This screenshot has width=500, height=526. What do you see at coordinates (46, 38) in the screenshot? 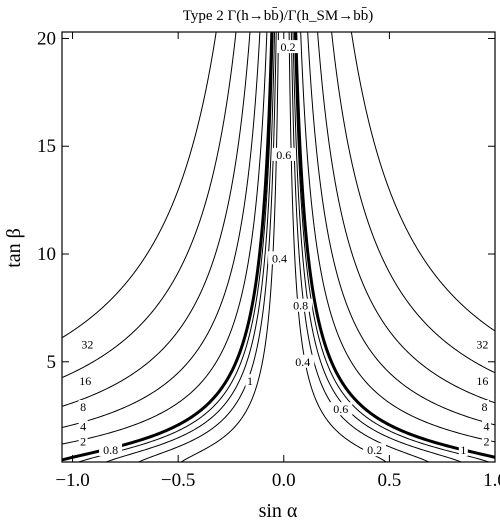
I see `y-tick-label: 20` at bounding box center [46, 38].